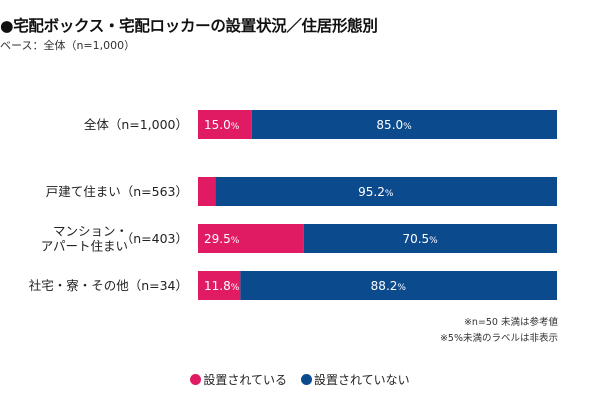  Describe the element at coordinates (300, 379) in the screenshot. I see `legend: 設置されている 設置されていない` at that location.